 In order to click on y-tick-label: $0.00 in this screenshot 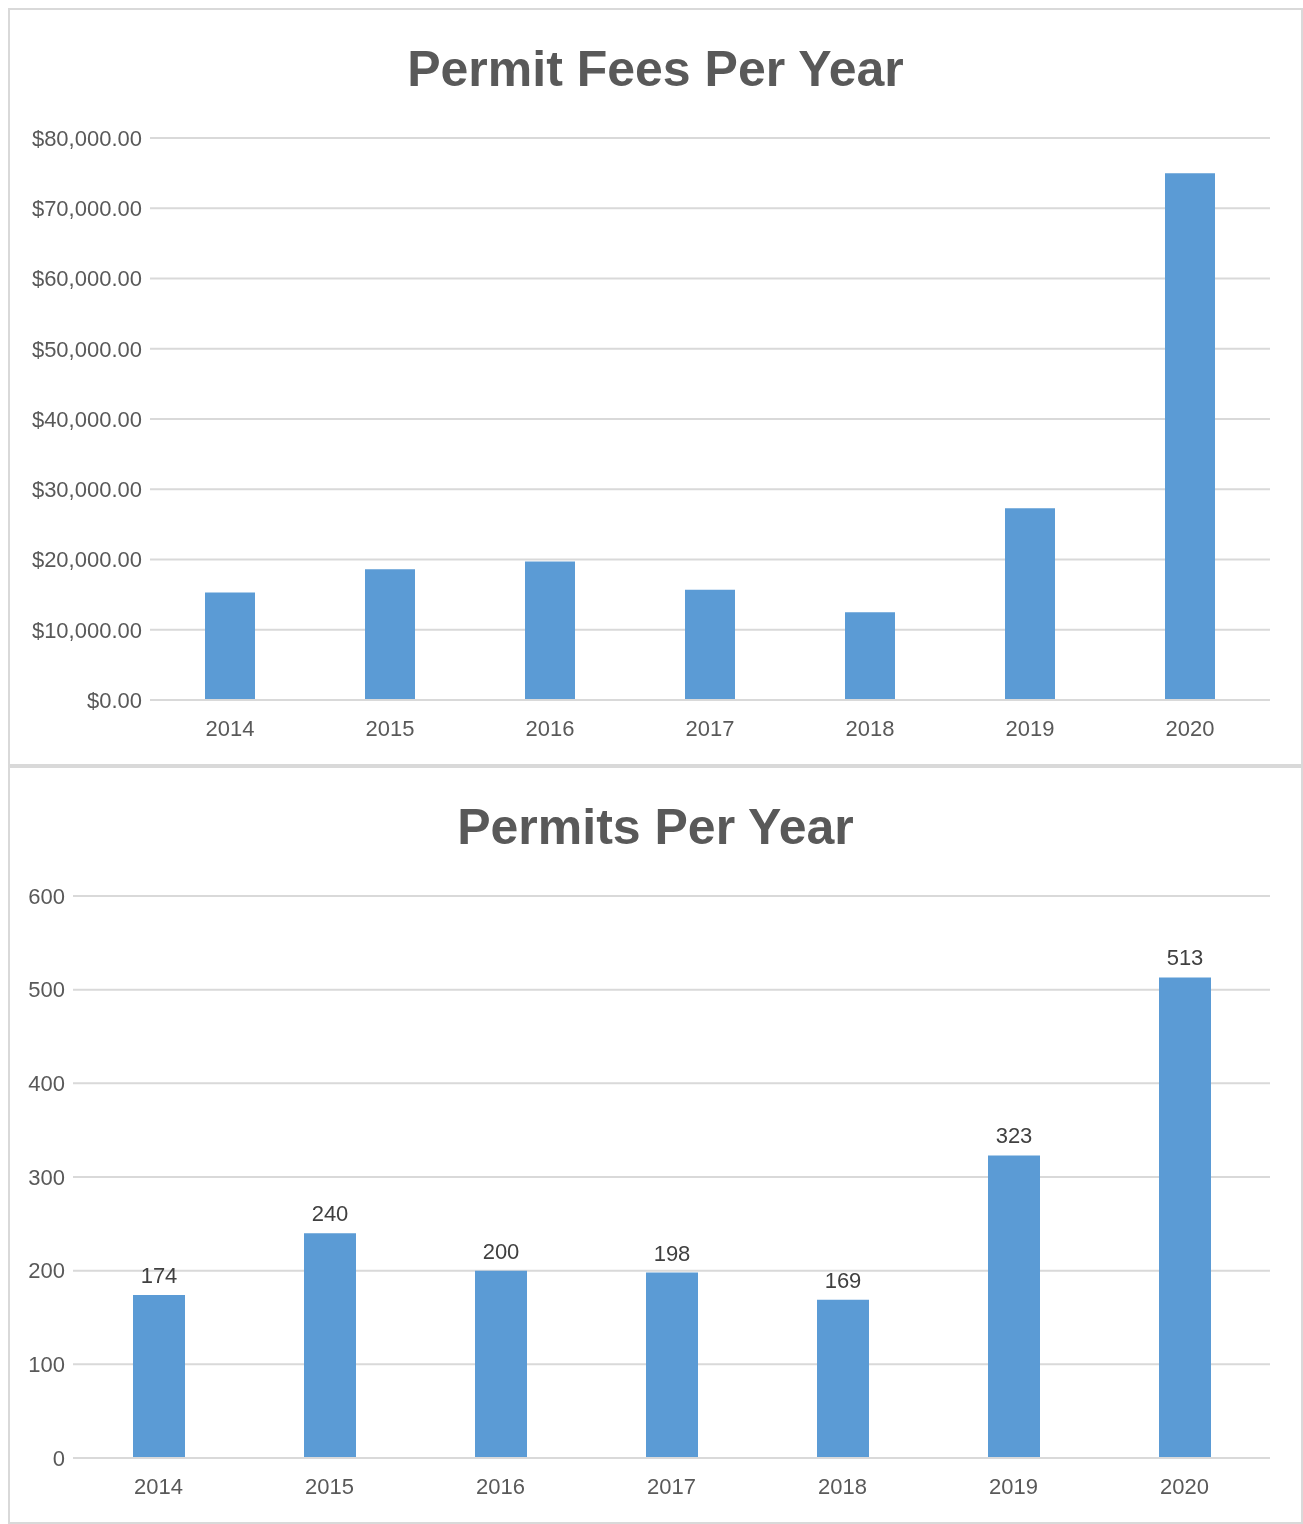, I will do `click(114, 700)`.